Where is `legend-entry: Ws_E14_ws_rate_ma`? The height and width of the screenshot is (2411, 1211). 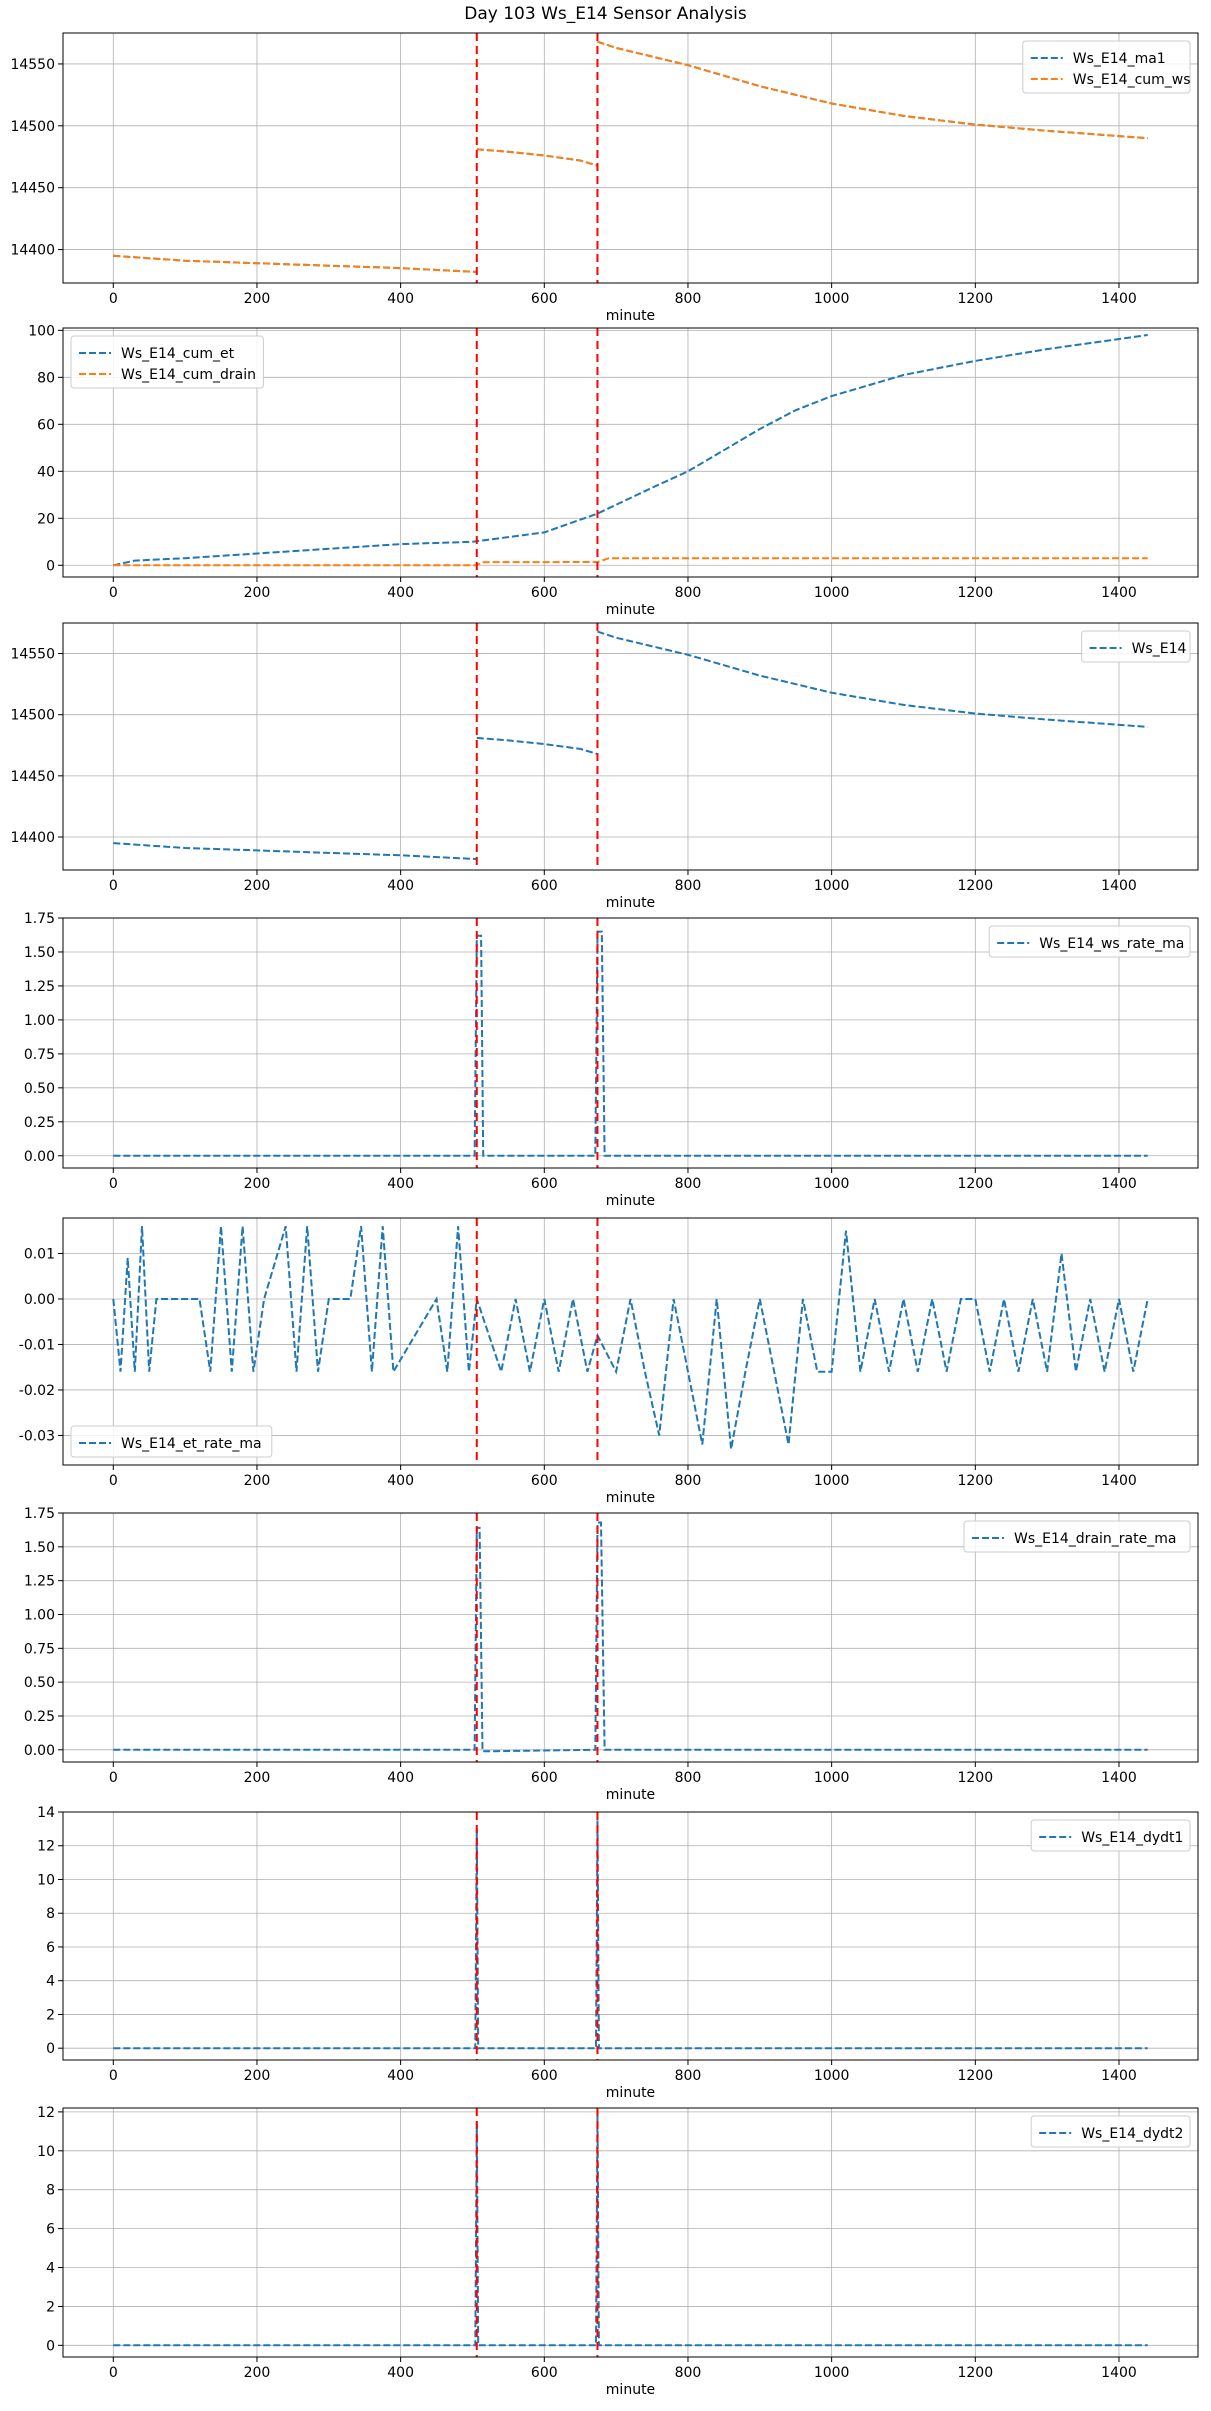 legend-entry: Ws_E14_ws_rate_ma is located at coordinates (1111, 944).